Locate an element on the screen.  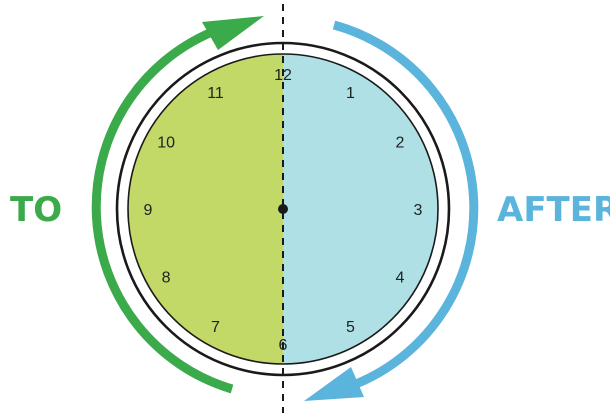
clock-center-dot-icon is located at coordinates (283, 209).